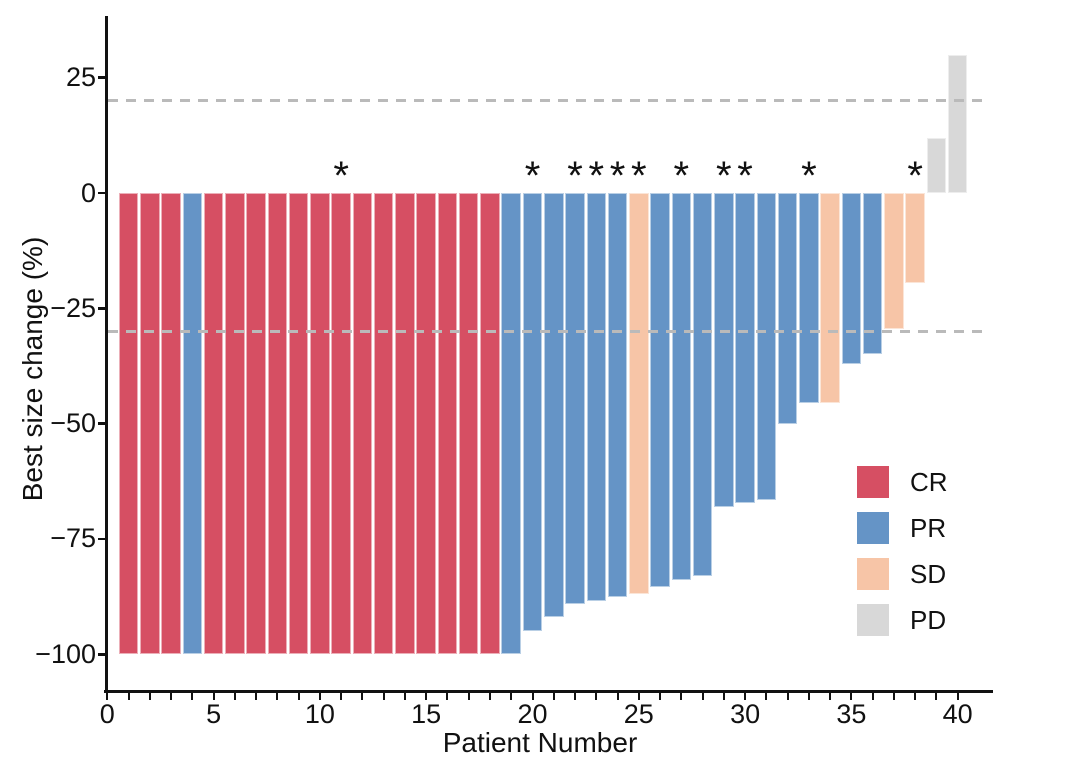 Image resolution: width=1080 pixels, height=763 pixels. What do you see at coordinates (73, 423) in the screenshot?
I see `y-tick-label: −50` at bounding box center [73, 423].